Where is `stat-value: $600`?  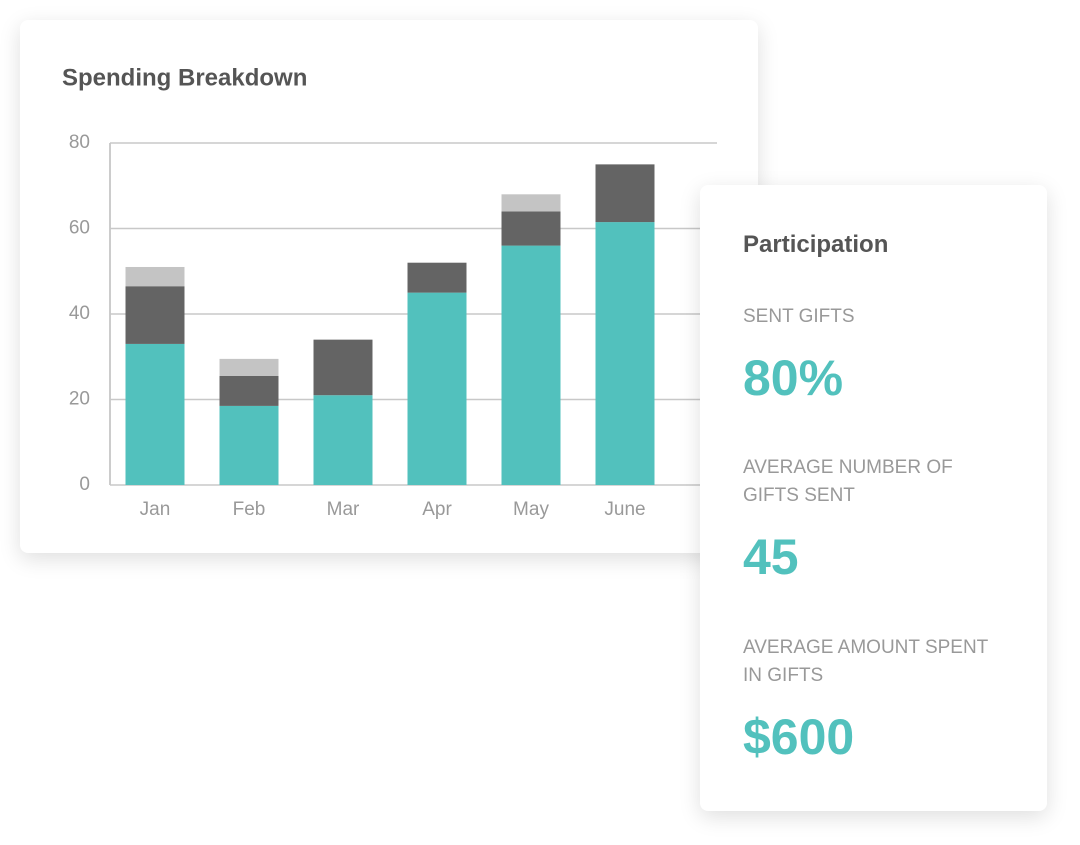 stat-value: $600 is located at coordinates (799, 737).